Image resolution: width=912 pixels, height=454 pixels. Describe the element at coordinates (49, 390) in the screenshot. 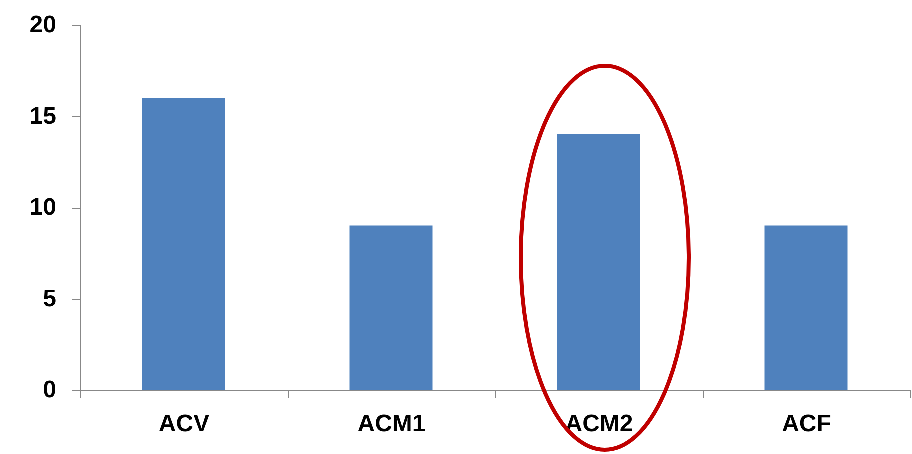

I see `y-tick-label: 0` at that location.